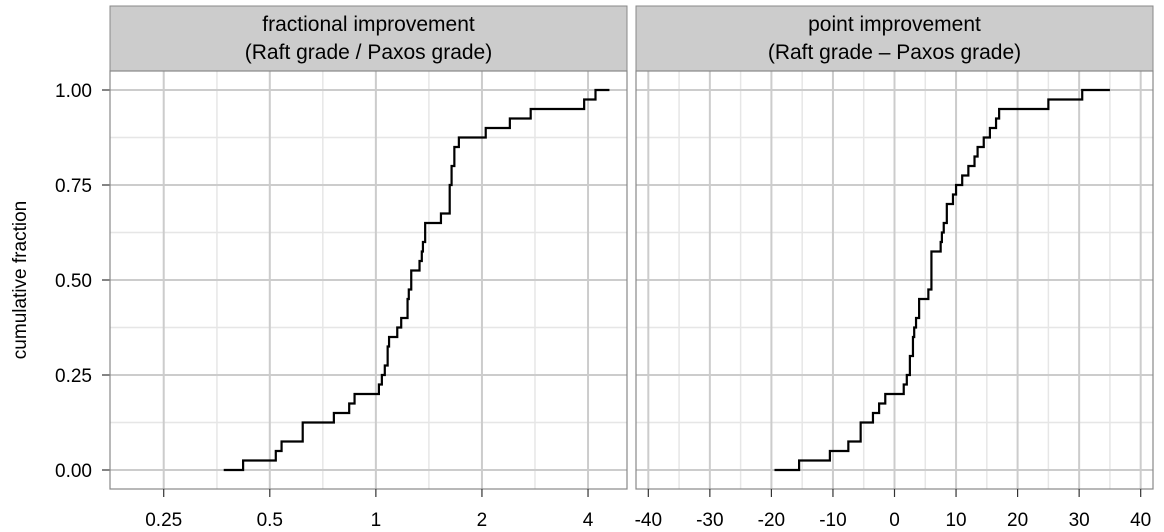 This screenshot has width=1164, height=532. Describe the element at coordinates (20, 280) in the screenshot. I see `y-axis-label: cumulative fraction` at that location.